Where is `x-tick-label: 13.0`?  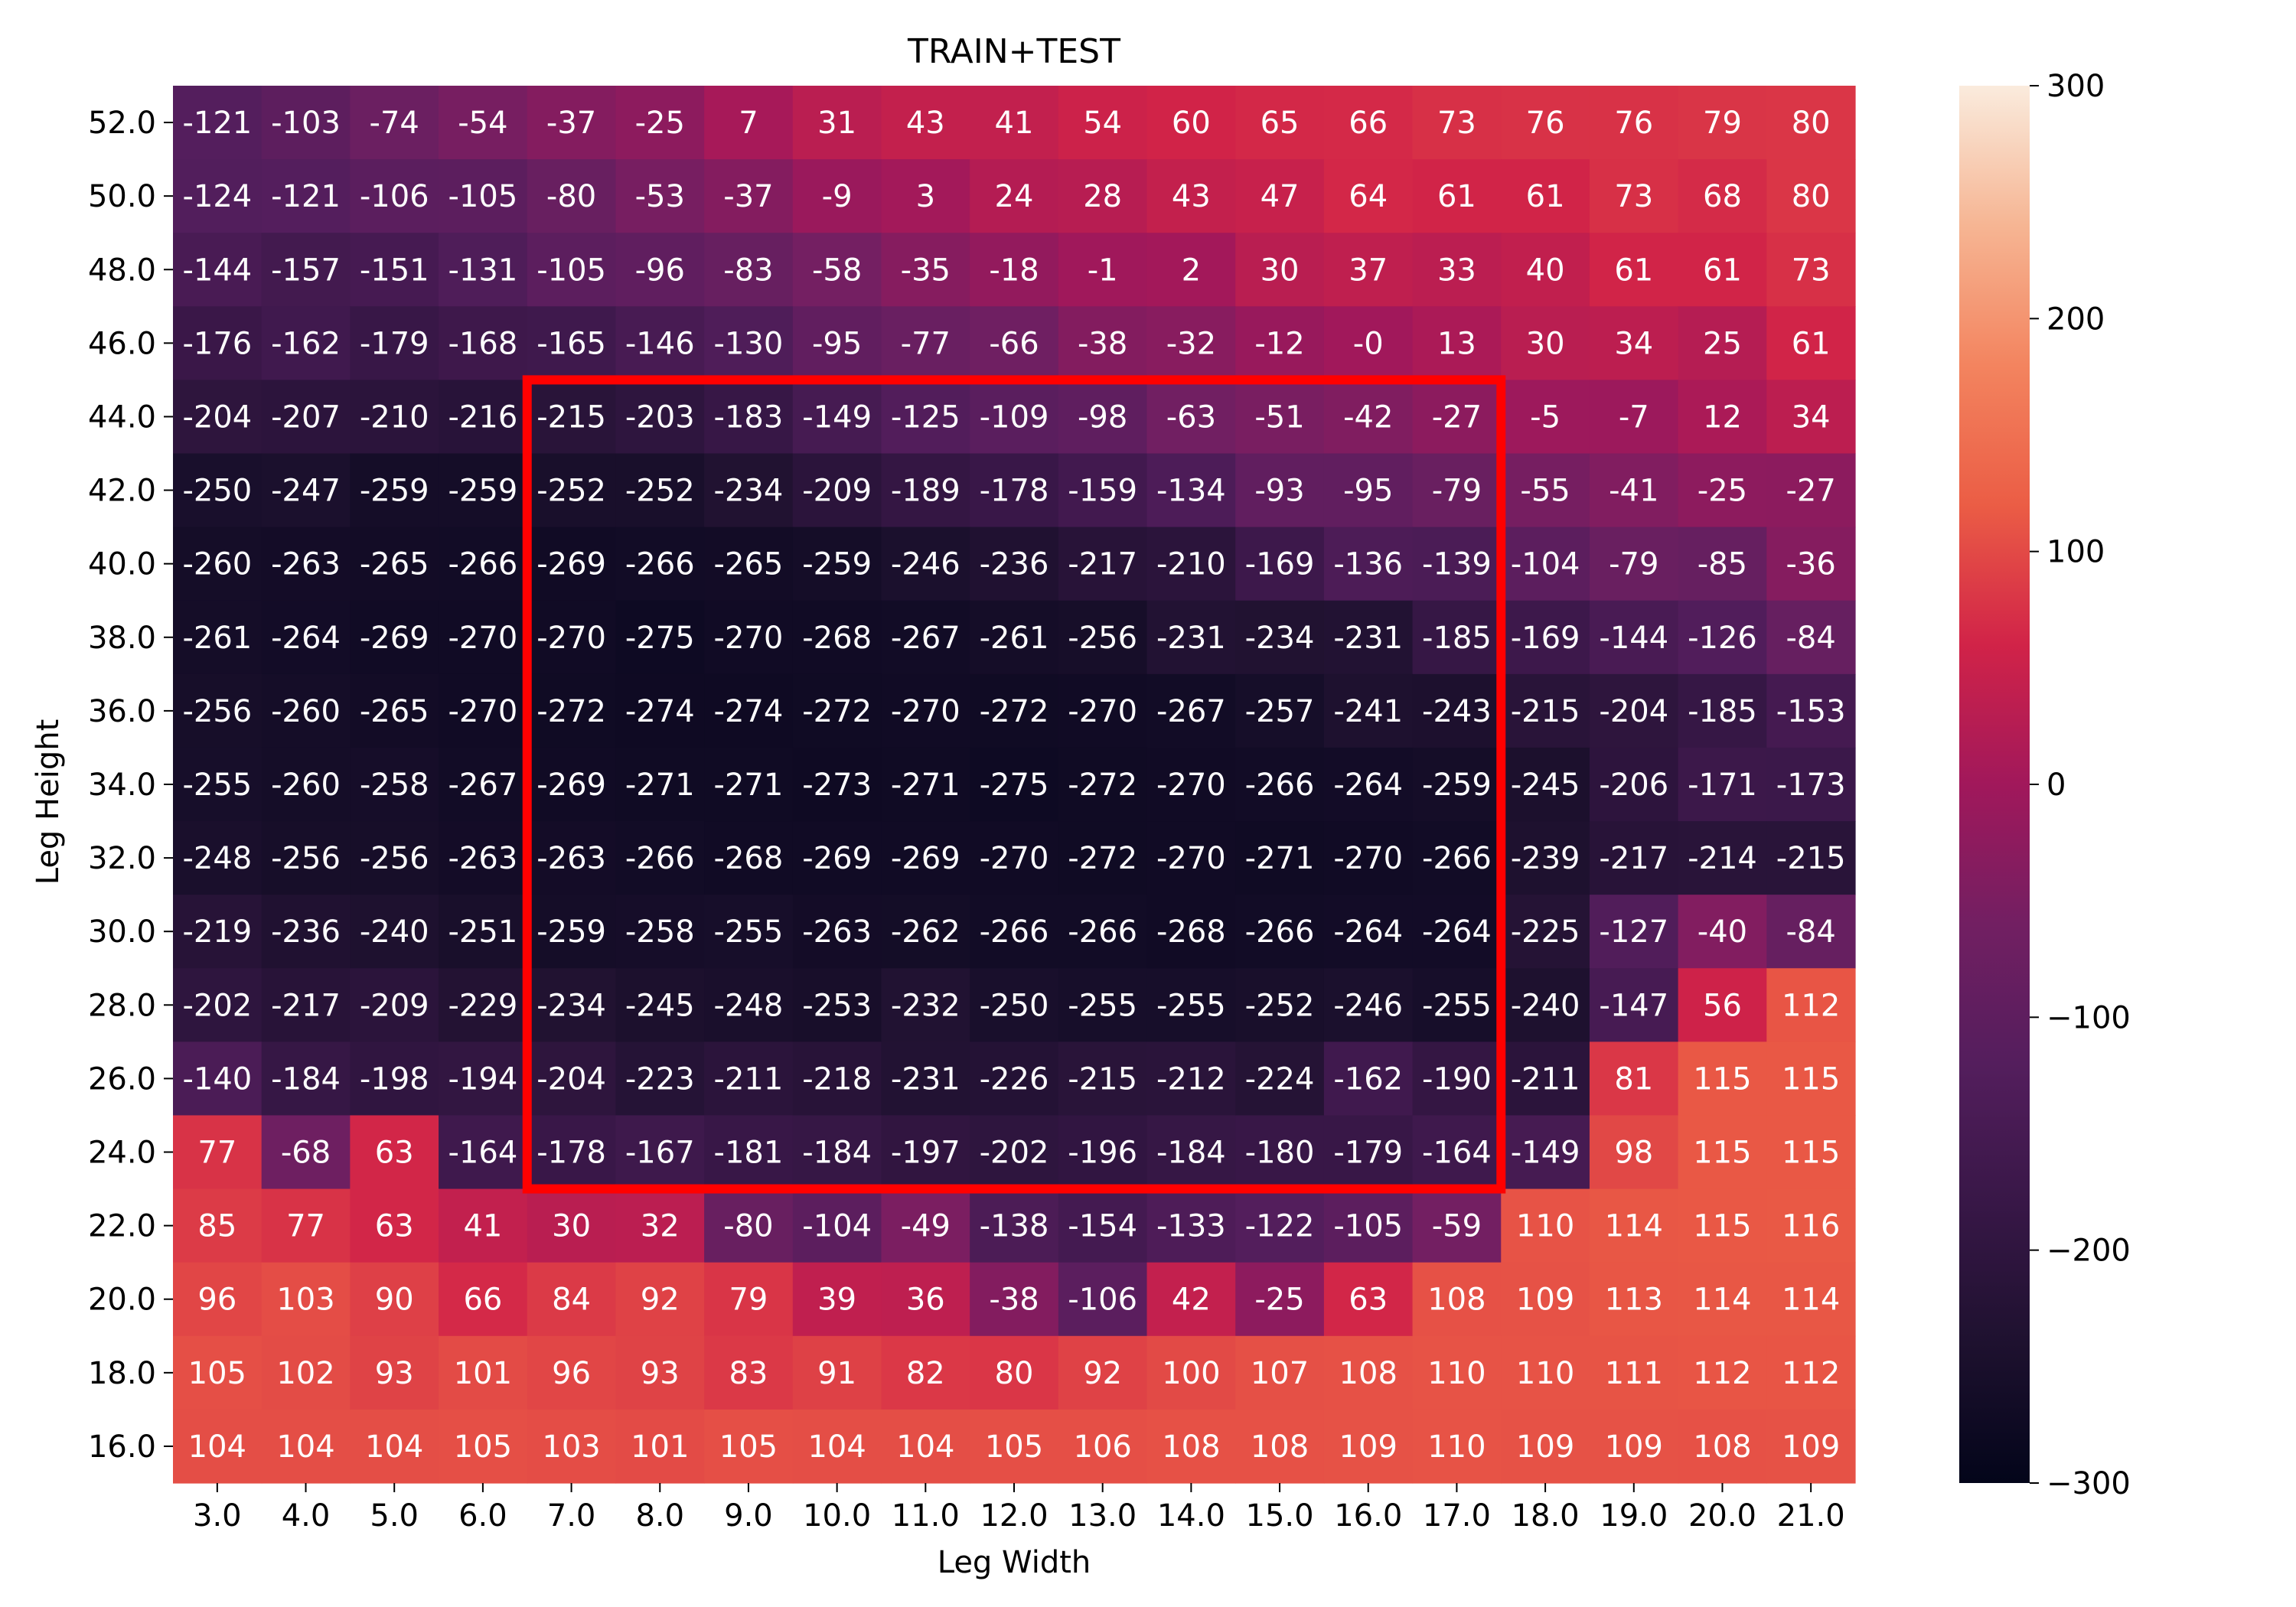 x-tick-label: 13.0 is located at coordinates (1102, 1516).